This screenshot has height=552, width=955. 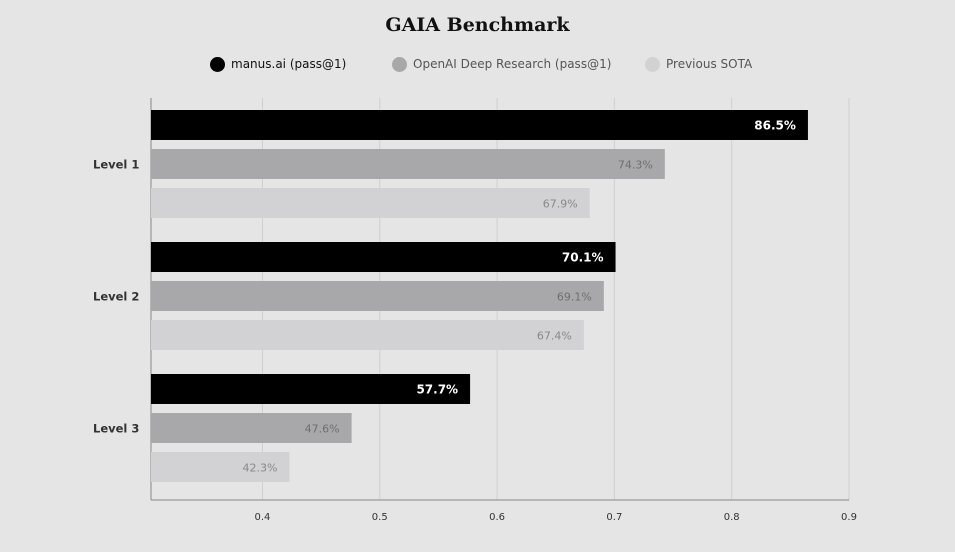 What do you see at coordinates (775, 126) in the screenshot?
I see `bar-value-label: 86.5%` at bounding box center [775, 126].